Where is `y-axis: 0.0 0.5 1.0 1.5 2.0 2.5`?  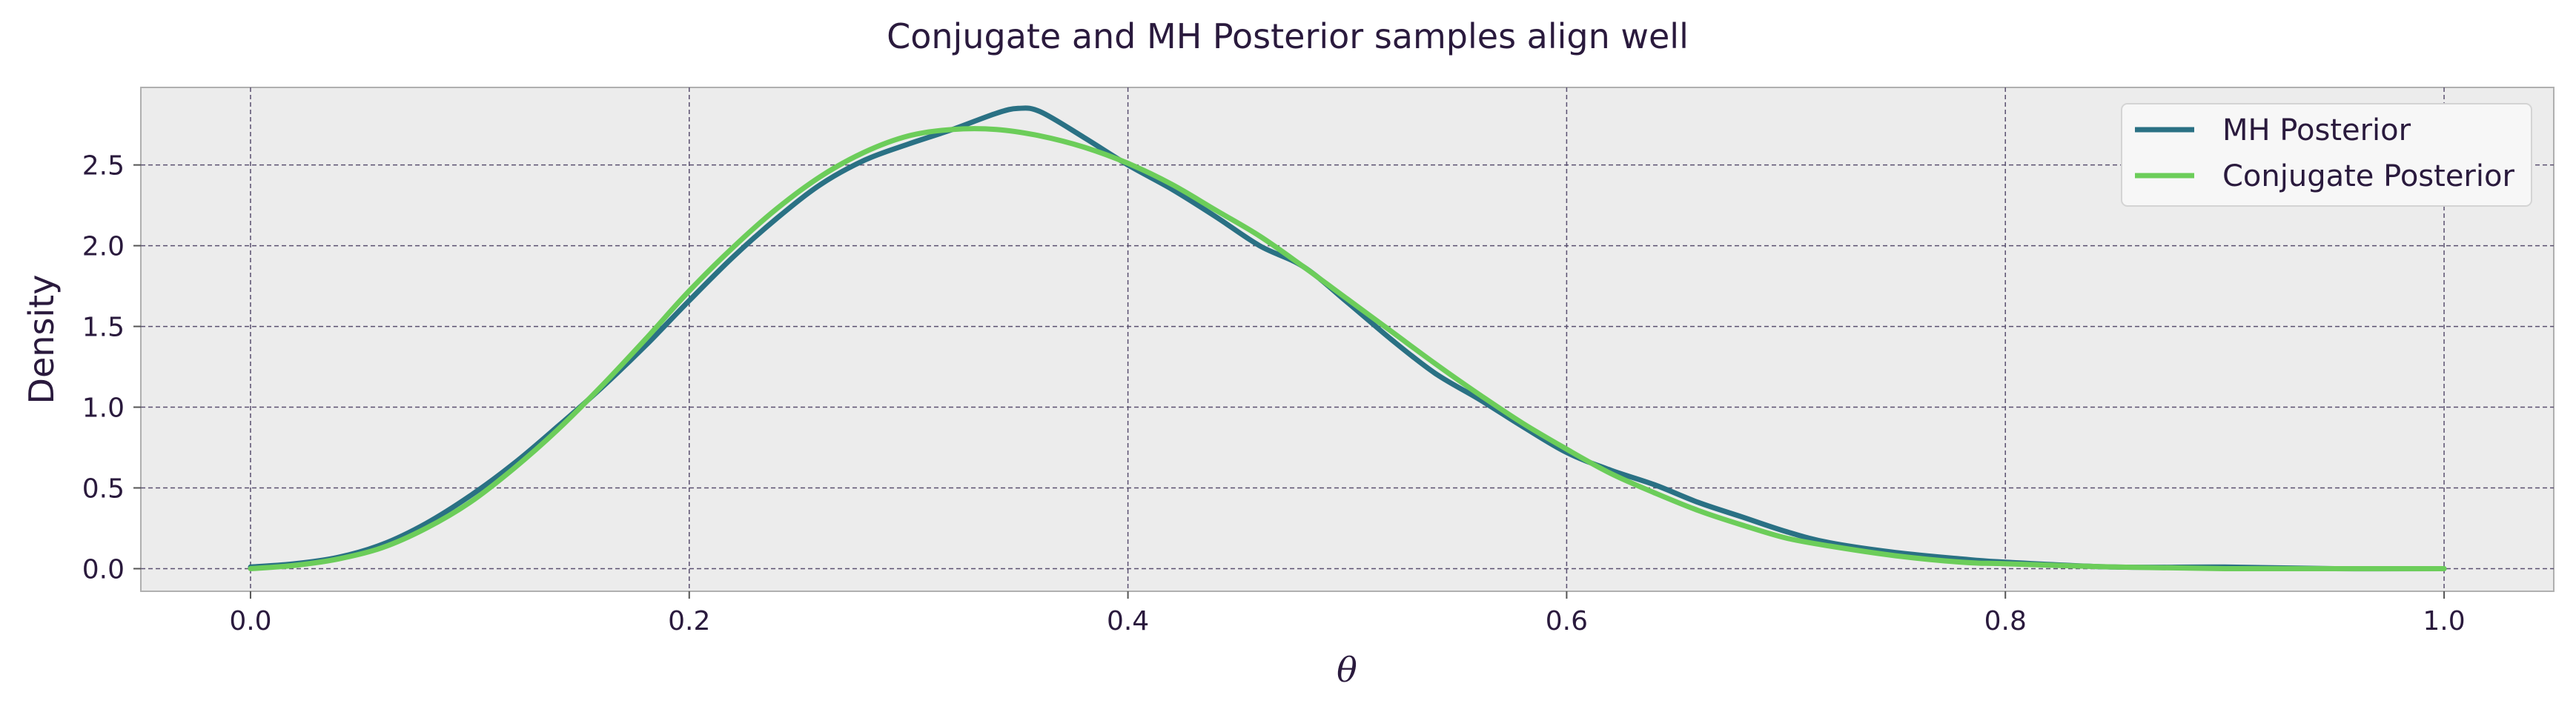
y-axis: 0.0 0.5 1.0 1.5 2.0 2.5 is located at coordinates (111, 368).